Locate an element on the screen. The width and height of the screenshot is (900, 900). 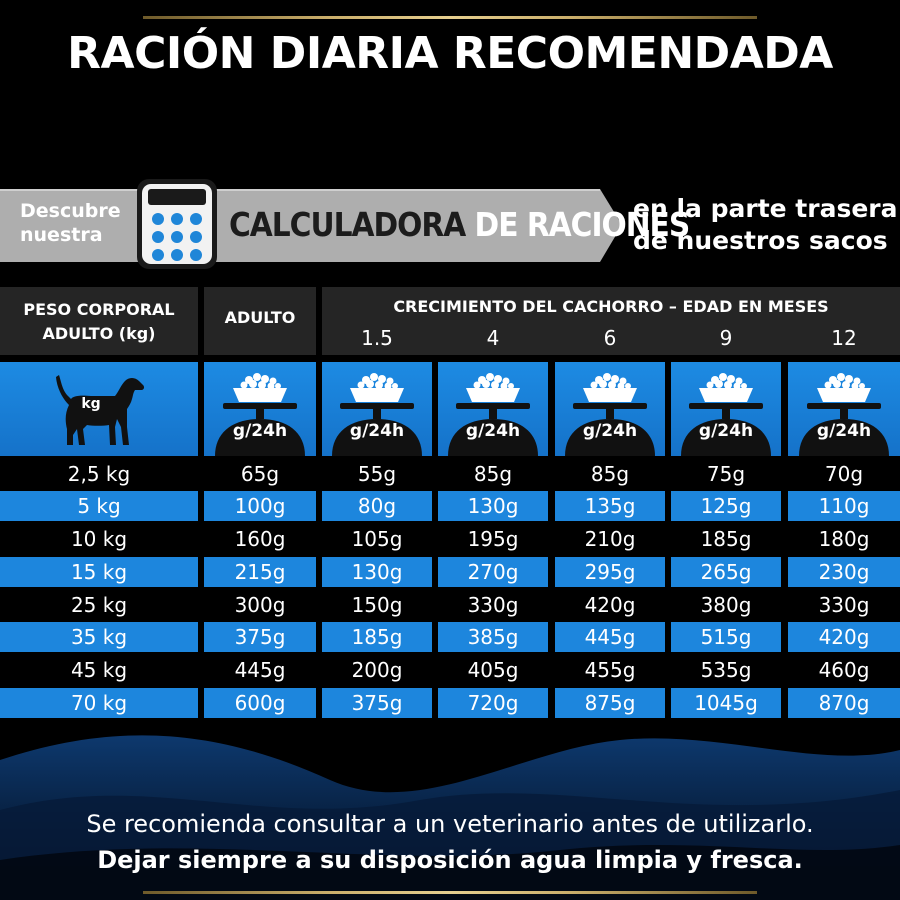
ration-cell: 210g is located at coordinates (610, 539).